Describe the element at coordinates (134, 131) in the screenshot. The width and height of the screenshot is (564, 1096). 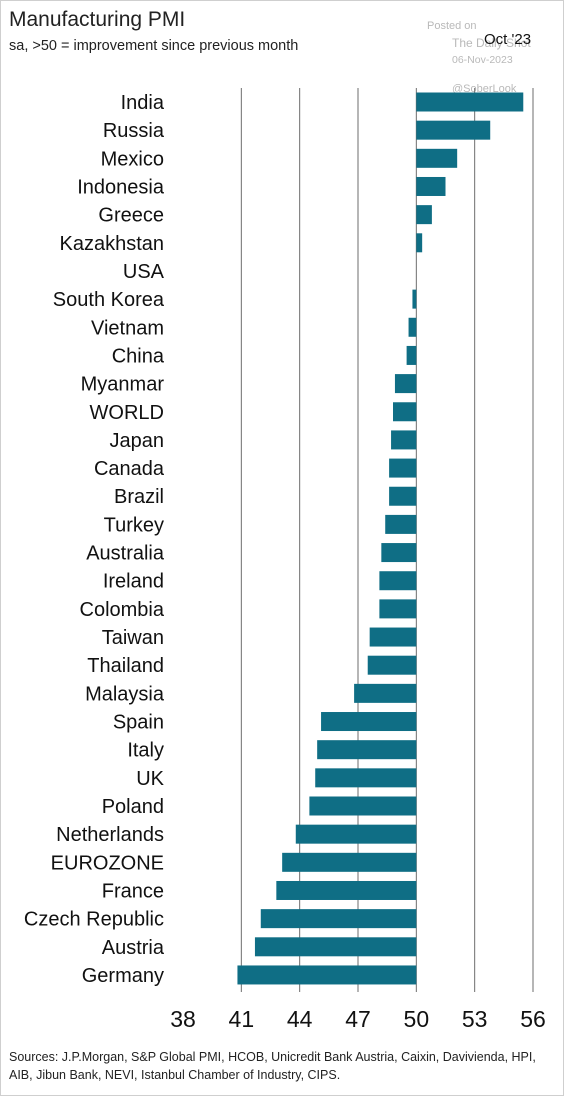
I see `category-label: Russia` at that location.